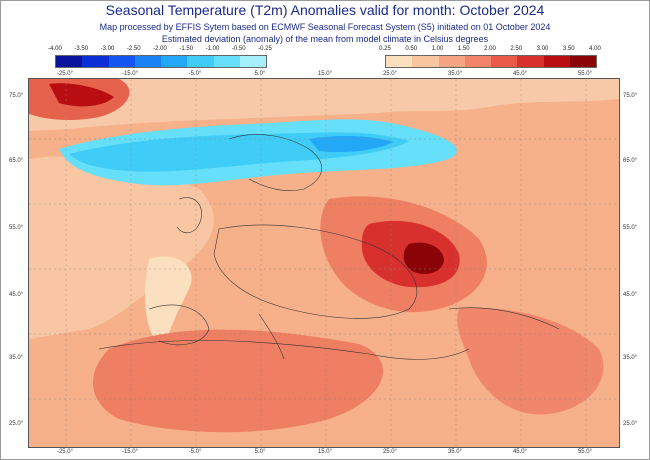  Describe the element at coordinates (55, 49) in the screenshot. I see `cold-scale-label-0: -4.00` at that location.